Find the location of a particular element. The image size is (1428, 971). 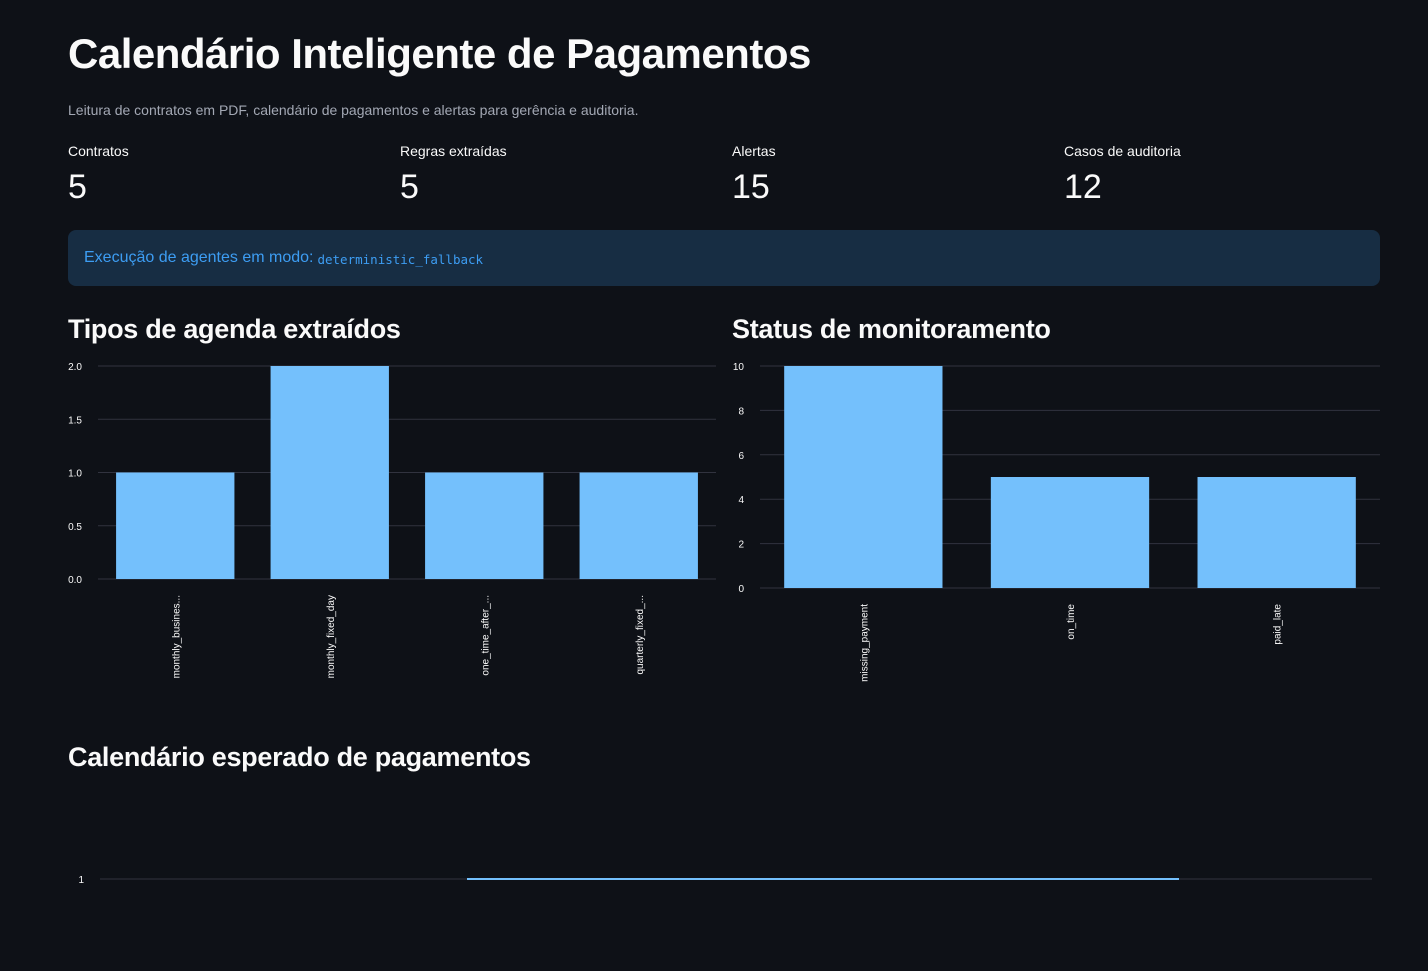

metric-label: Regras extraídas is located at coordinates (453, 151).